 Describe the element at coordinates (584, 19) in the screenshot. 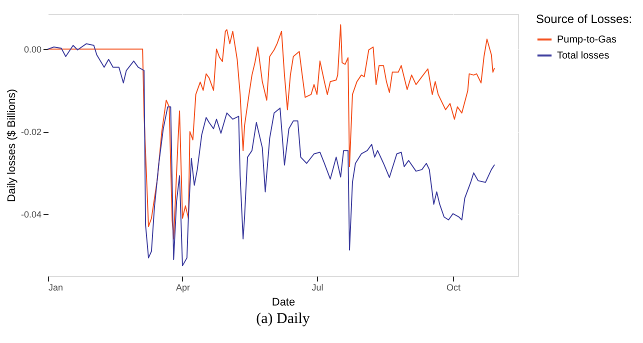

I see `legend-title: Source of Losses:` at that location.